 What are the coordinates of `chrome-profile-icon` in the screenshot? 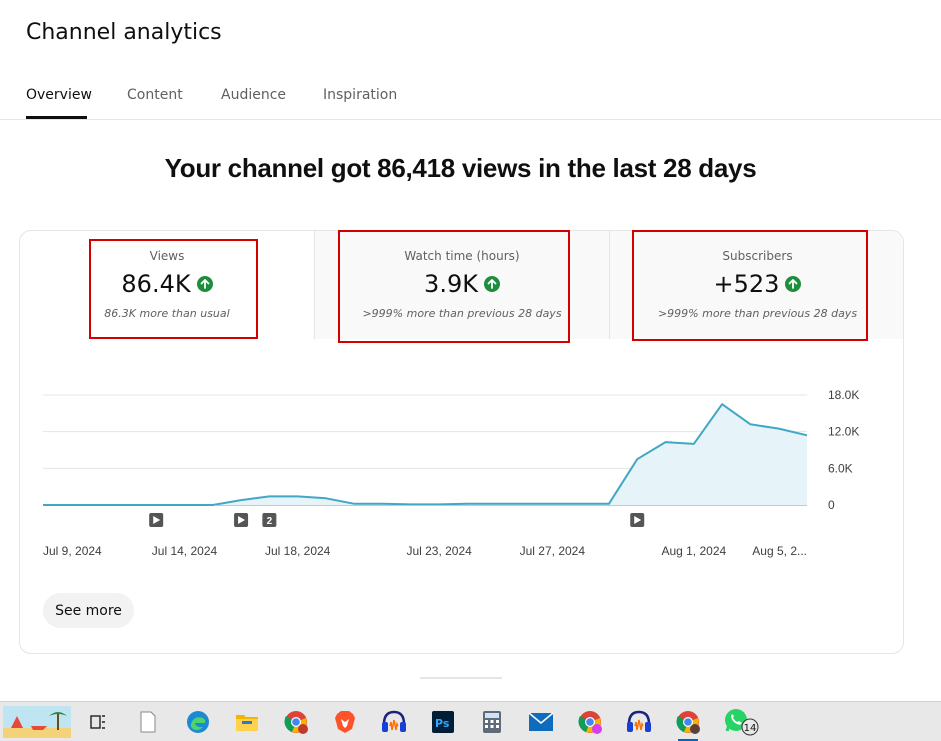 It's located at (590, 722).